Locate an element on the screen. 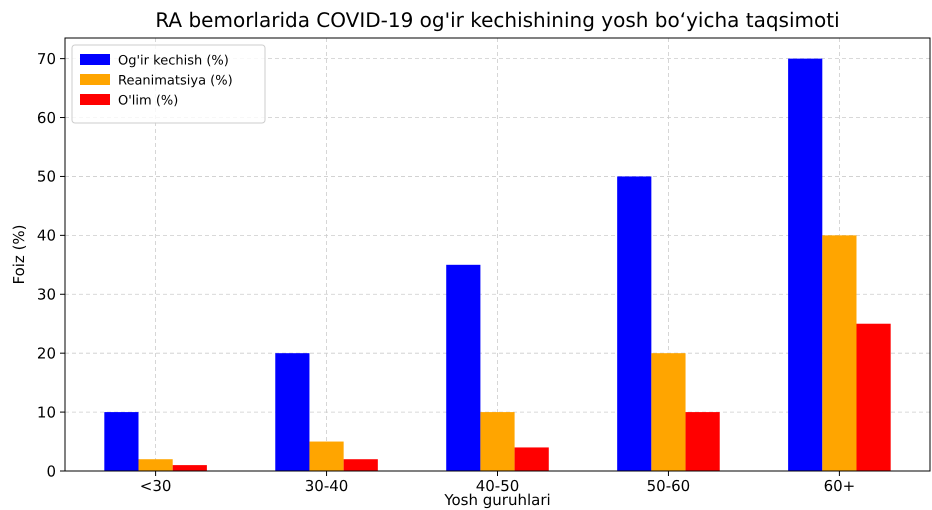 The image size is (932, 510). y-tick-label: 70 is located at coordinates (46, 59).